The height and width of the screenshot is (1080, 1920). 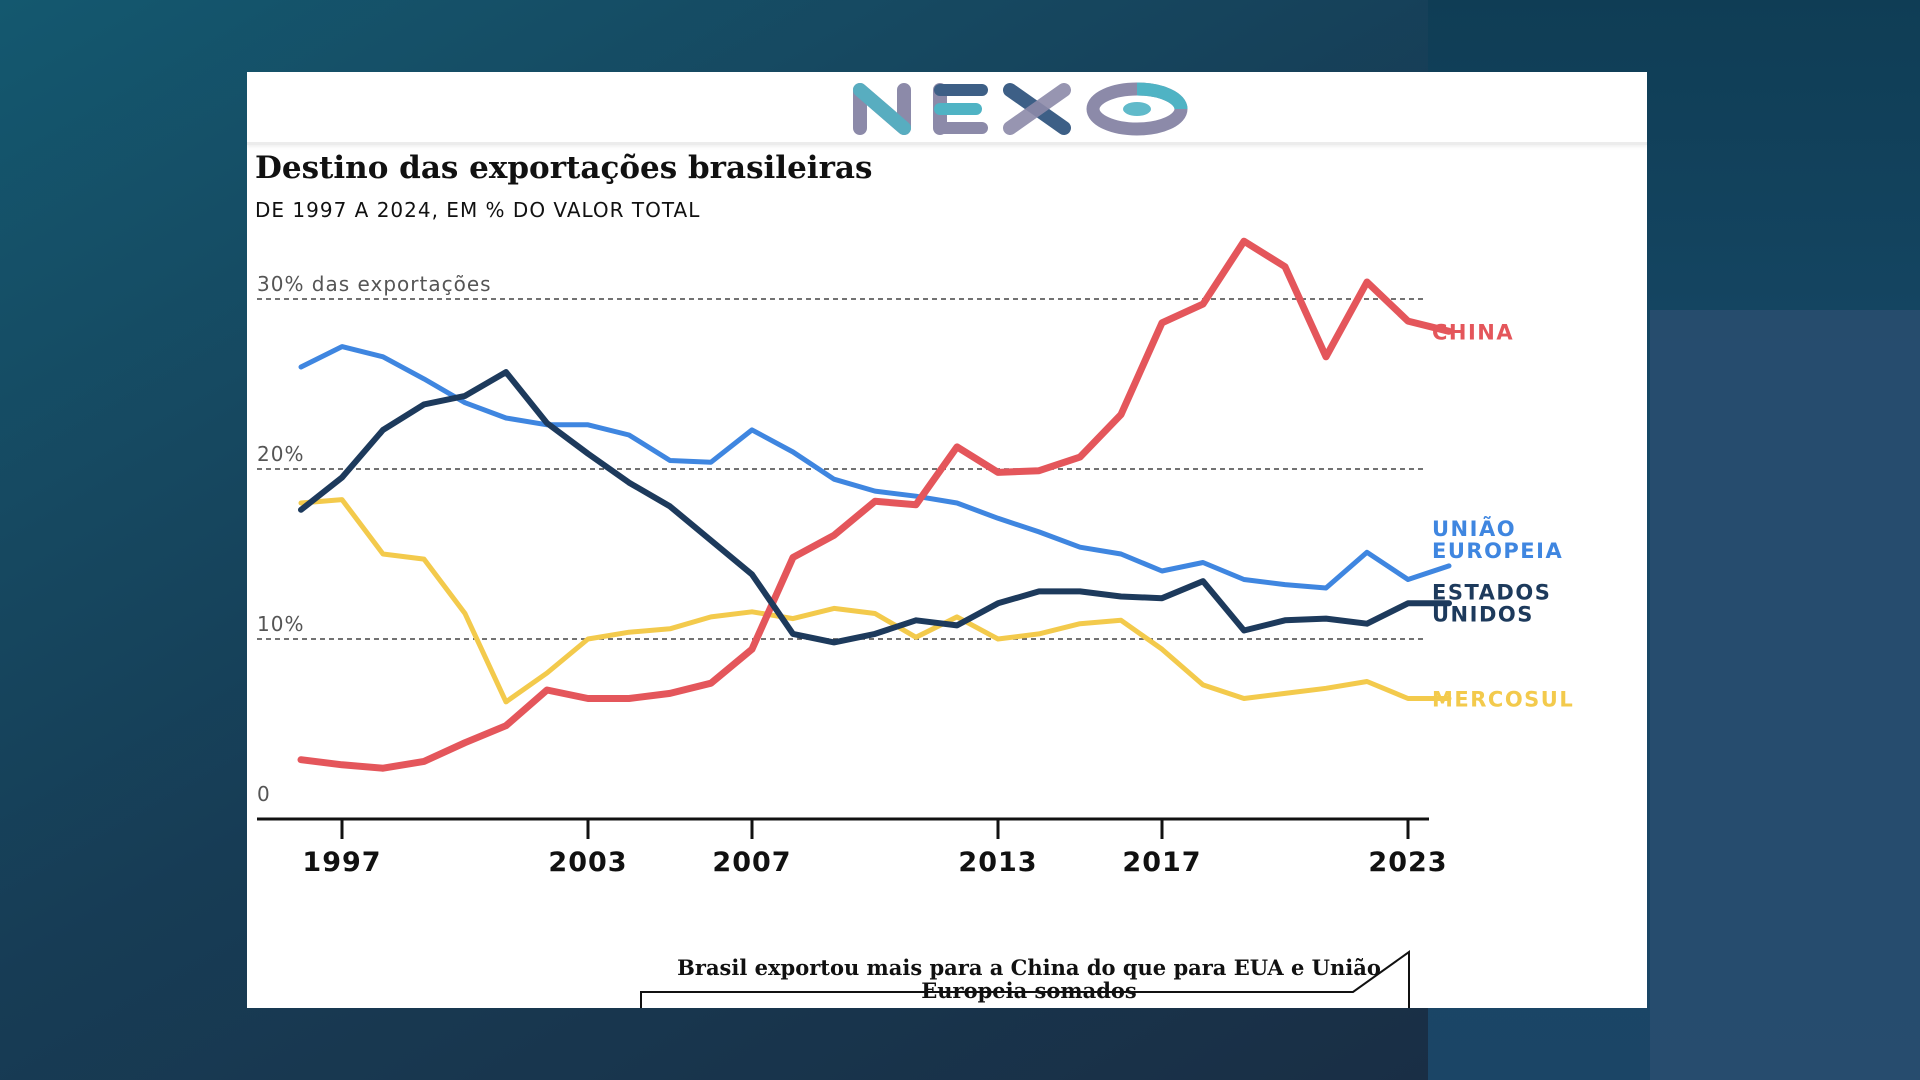 What do you see at coordinates (1491, 603) in the screenshot?
I see `series-label-estados-unidos: ESTADOS UNIDOS` at bounding box center [1491, 603].